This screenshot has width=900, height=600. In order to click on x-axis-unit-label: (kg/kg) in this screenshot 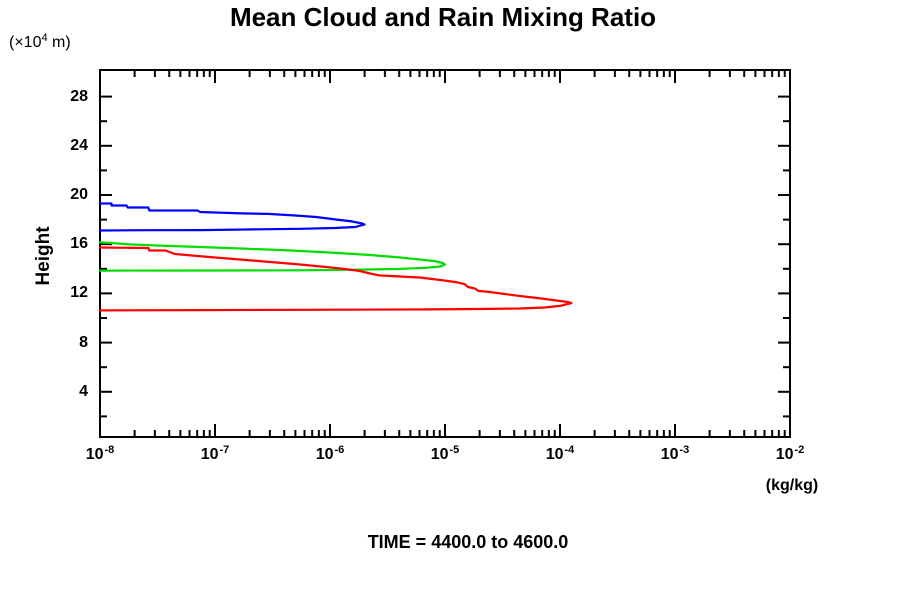, I will do `click(792, 485)`.